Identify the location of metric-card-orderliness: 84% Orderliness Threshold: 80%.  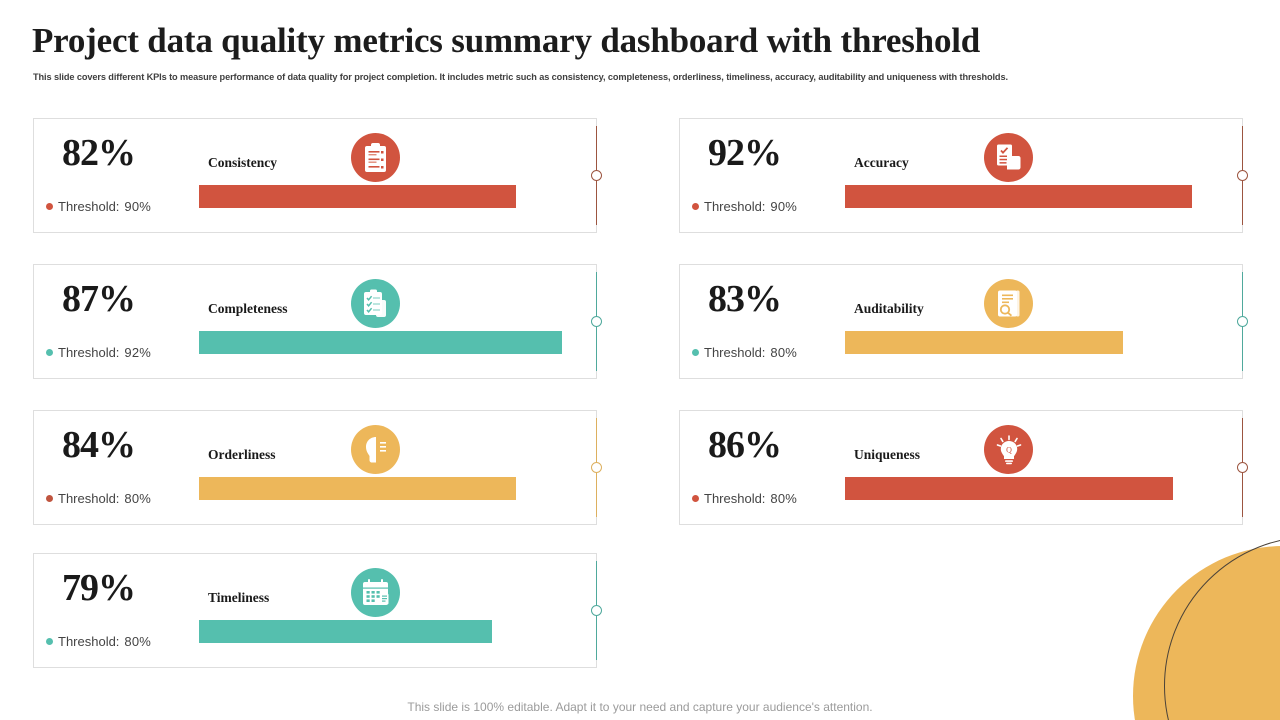
(315, 467).